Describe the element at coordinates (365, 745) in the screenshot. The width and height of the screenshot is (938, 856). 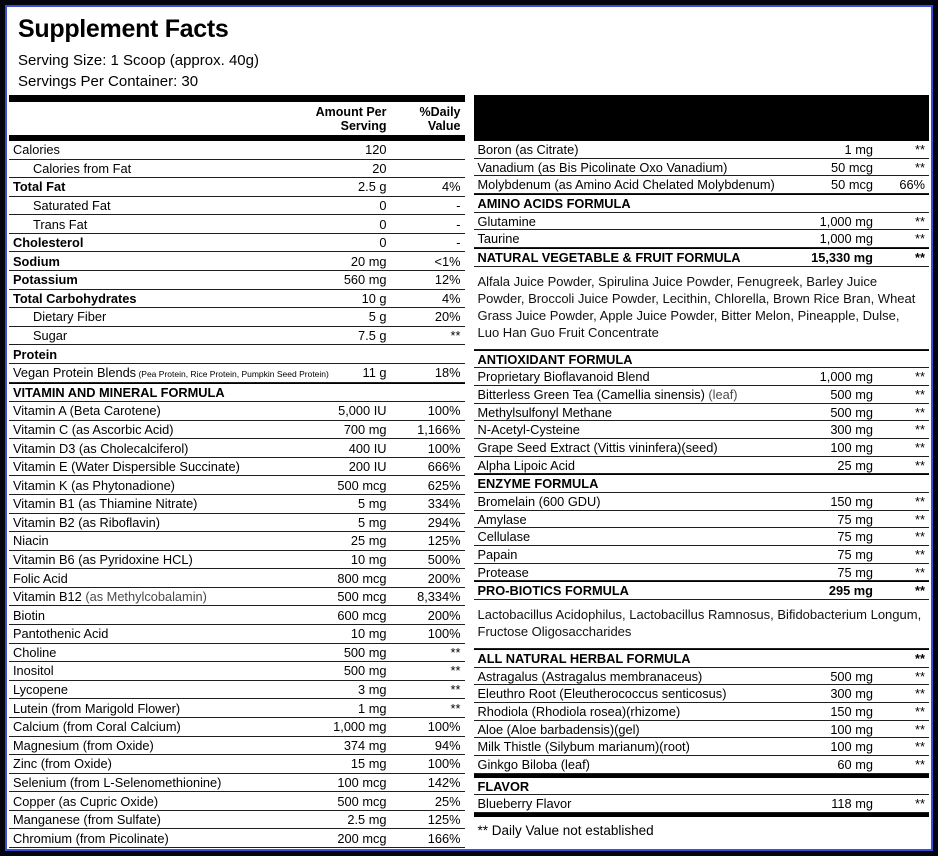
I see `amount-value: 374 mg` at that location.